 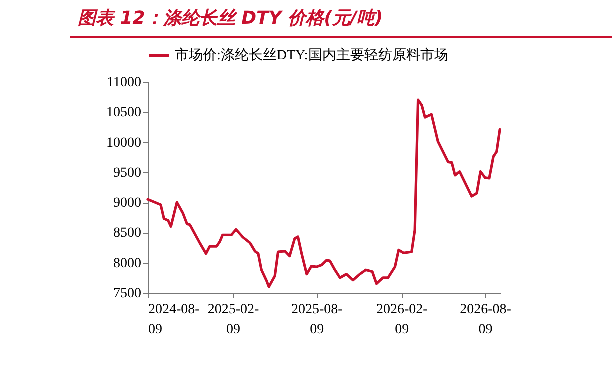 What do you see at coordinates (128, 234) in the screenshot?
I see `y-tick-label: 8500` at bounding box center [128, 234].